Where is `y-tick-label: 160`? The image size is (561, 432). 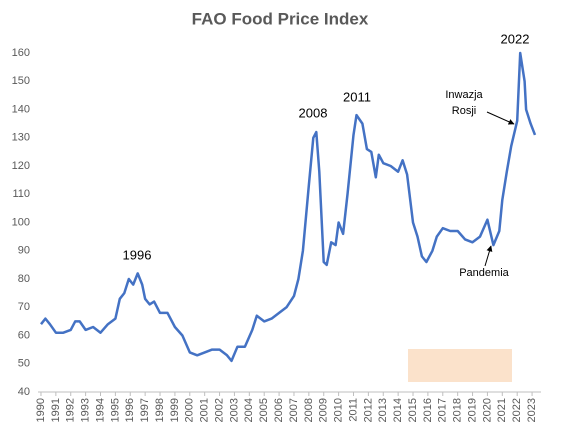
y-tick-label: 160 is located at coordinates (21, 53).